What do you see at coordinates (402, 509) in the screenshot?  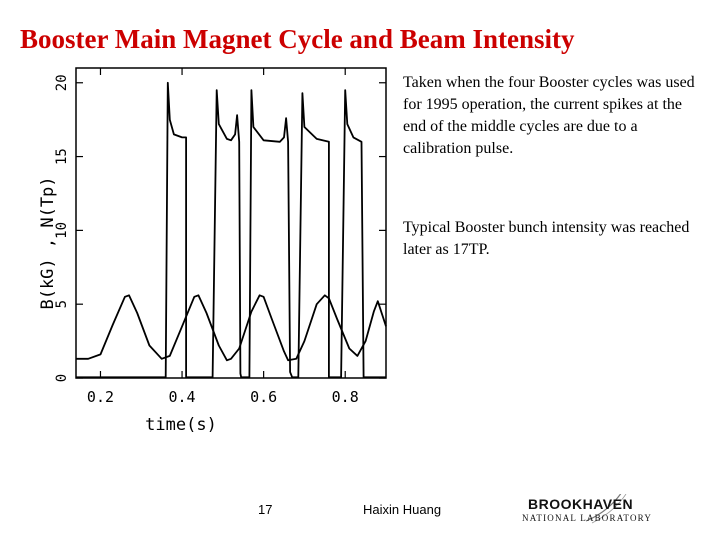 I see `author-name: Haixin Huang` at bounding box center [402, 509].